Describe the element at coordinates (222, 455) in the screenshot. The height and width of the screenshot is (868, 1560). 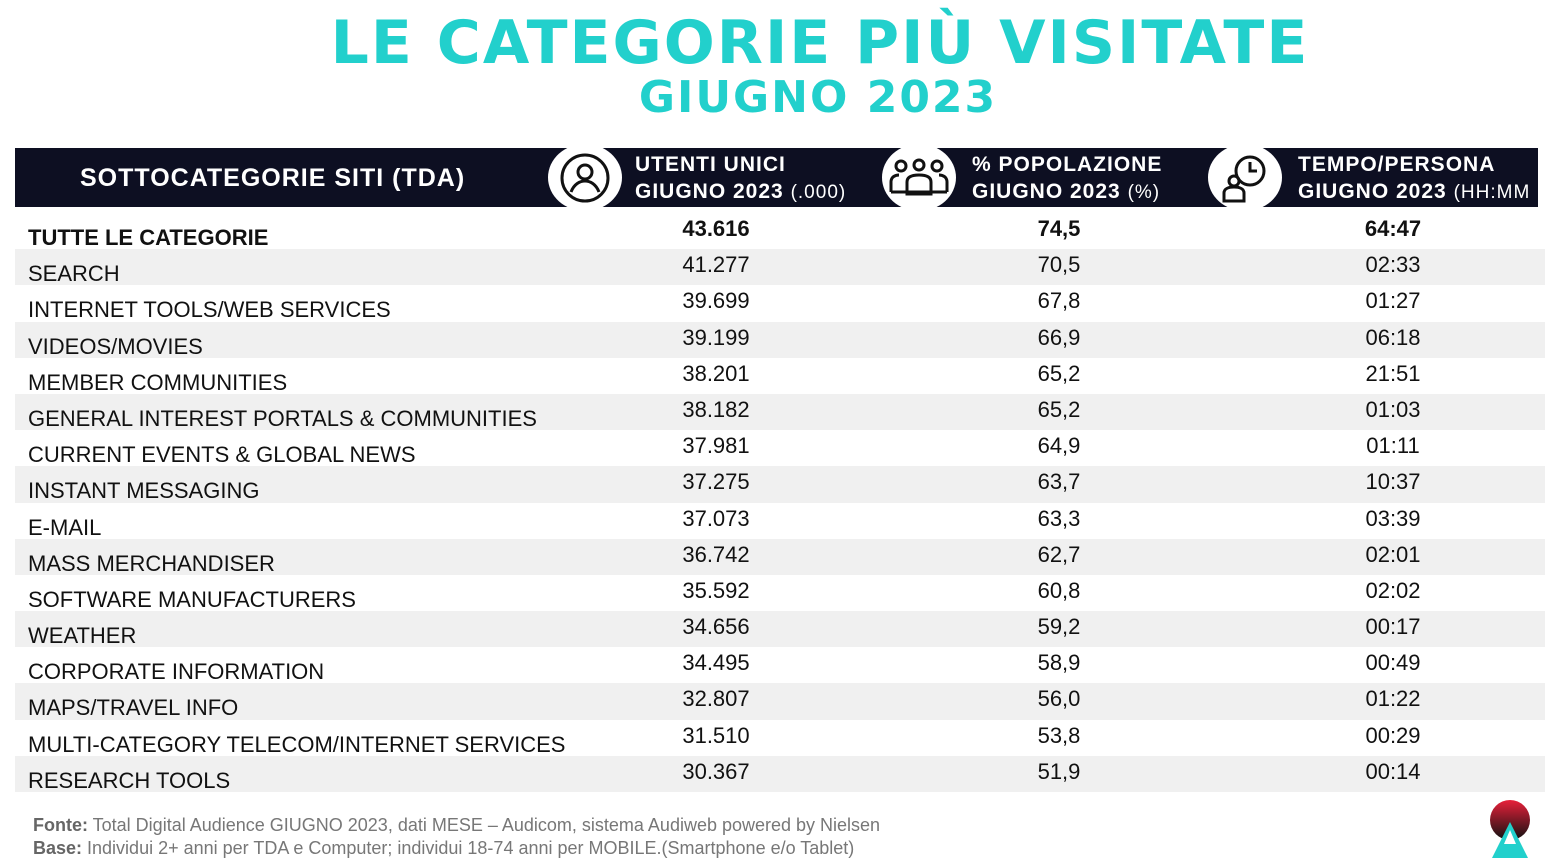
I see `row-category: CURRENT EVENTS & GLOBAL NEWS` at that location.